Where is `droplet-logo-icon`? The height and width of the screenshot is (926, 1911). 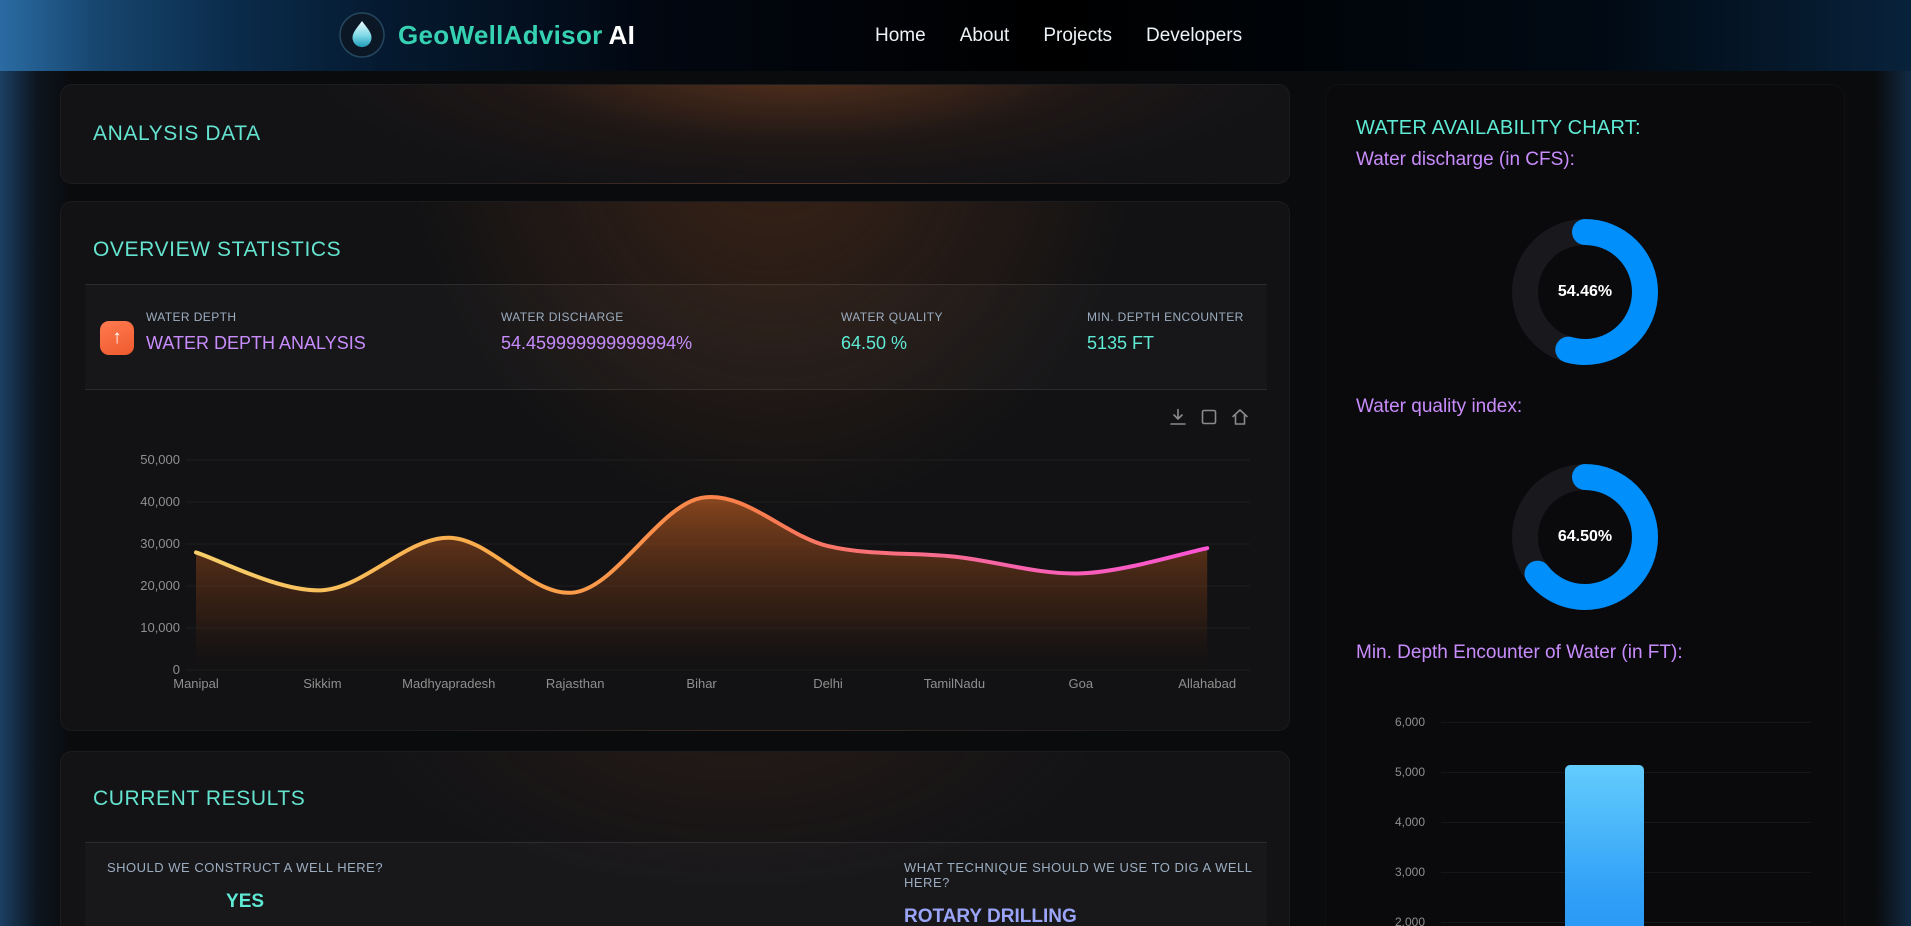
droplet-logo-icon is located at coordinates (362, 35).